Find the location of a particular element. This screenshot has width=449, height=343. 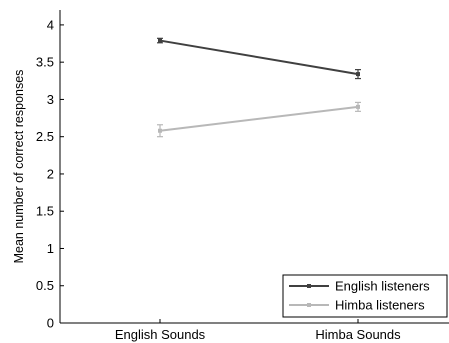

legend-item: Himba listeners is located at coordinates (357, 305).